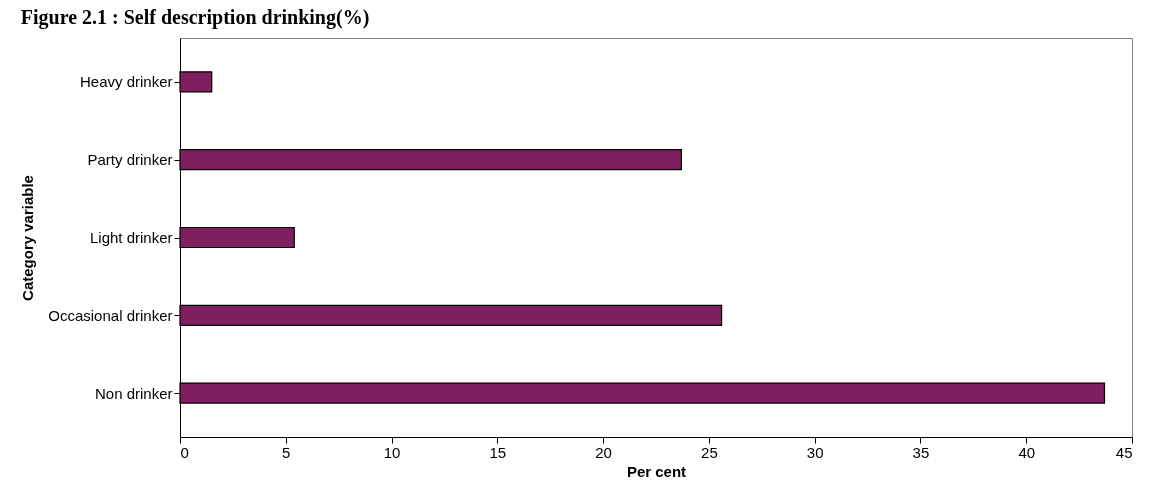  What do you see at coordinates (603, 452) in the screenshot?
I see `x-tick-label: 20` at bounding box center [603, 452].